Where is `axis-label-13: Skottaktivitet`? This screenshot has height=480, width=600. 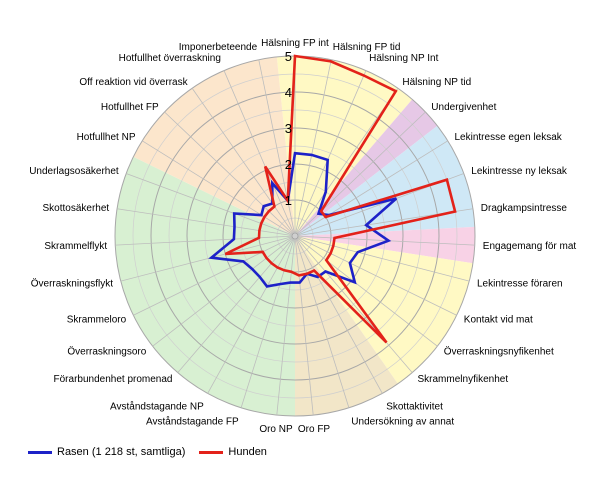
axis-label-13: Skottaktivitet is located at coordinates (414, 406).